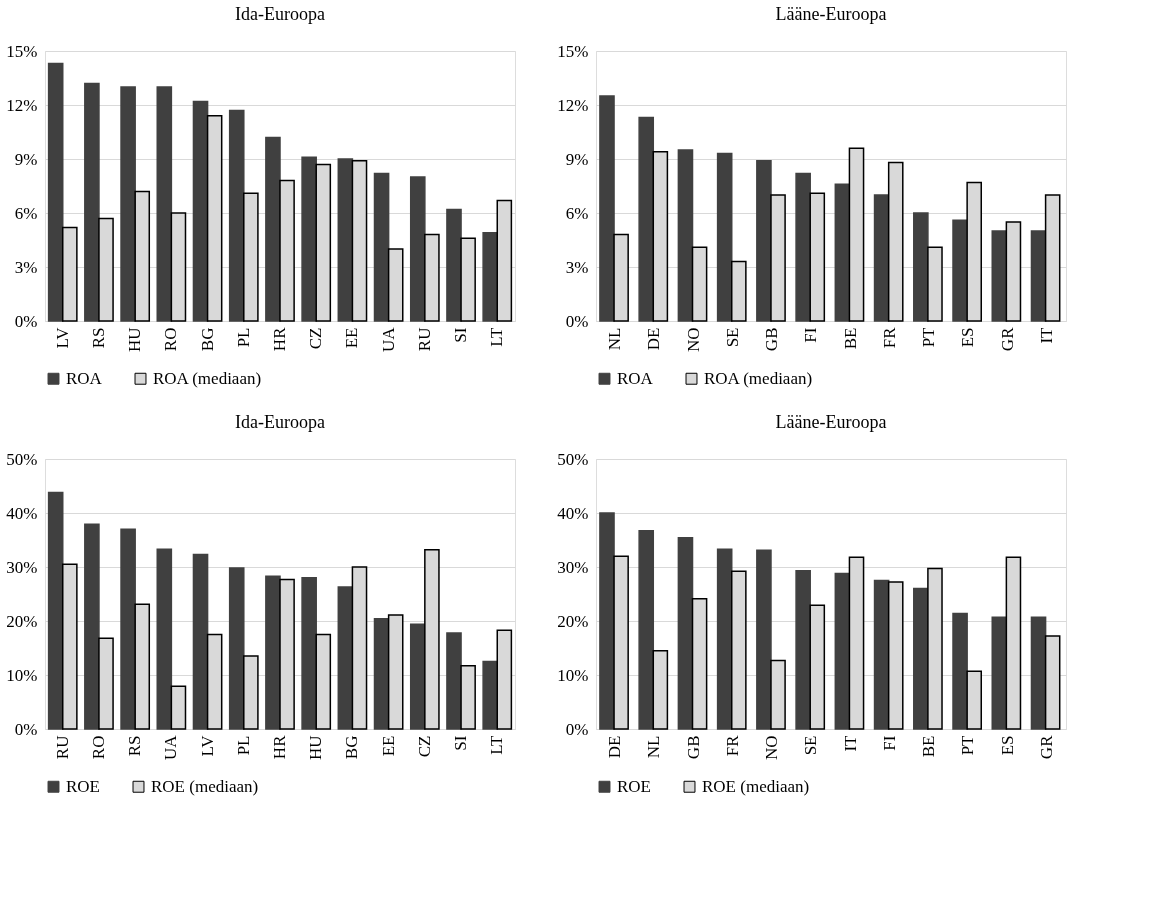 The width and height of the screenshot is (1176, 901). I want to click on x-tick-label: LT, so click(497, 336).